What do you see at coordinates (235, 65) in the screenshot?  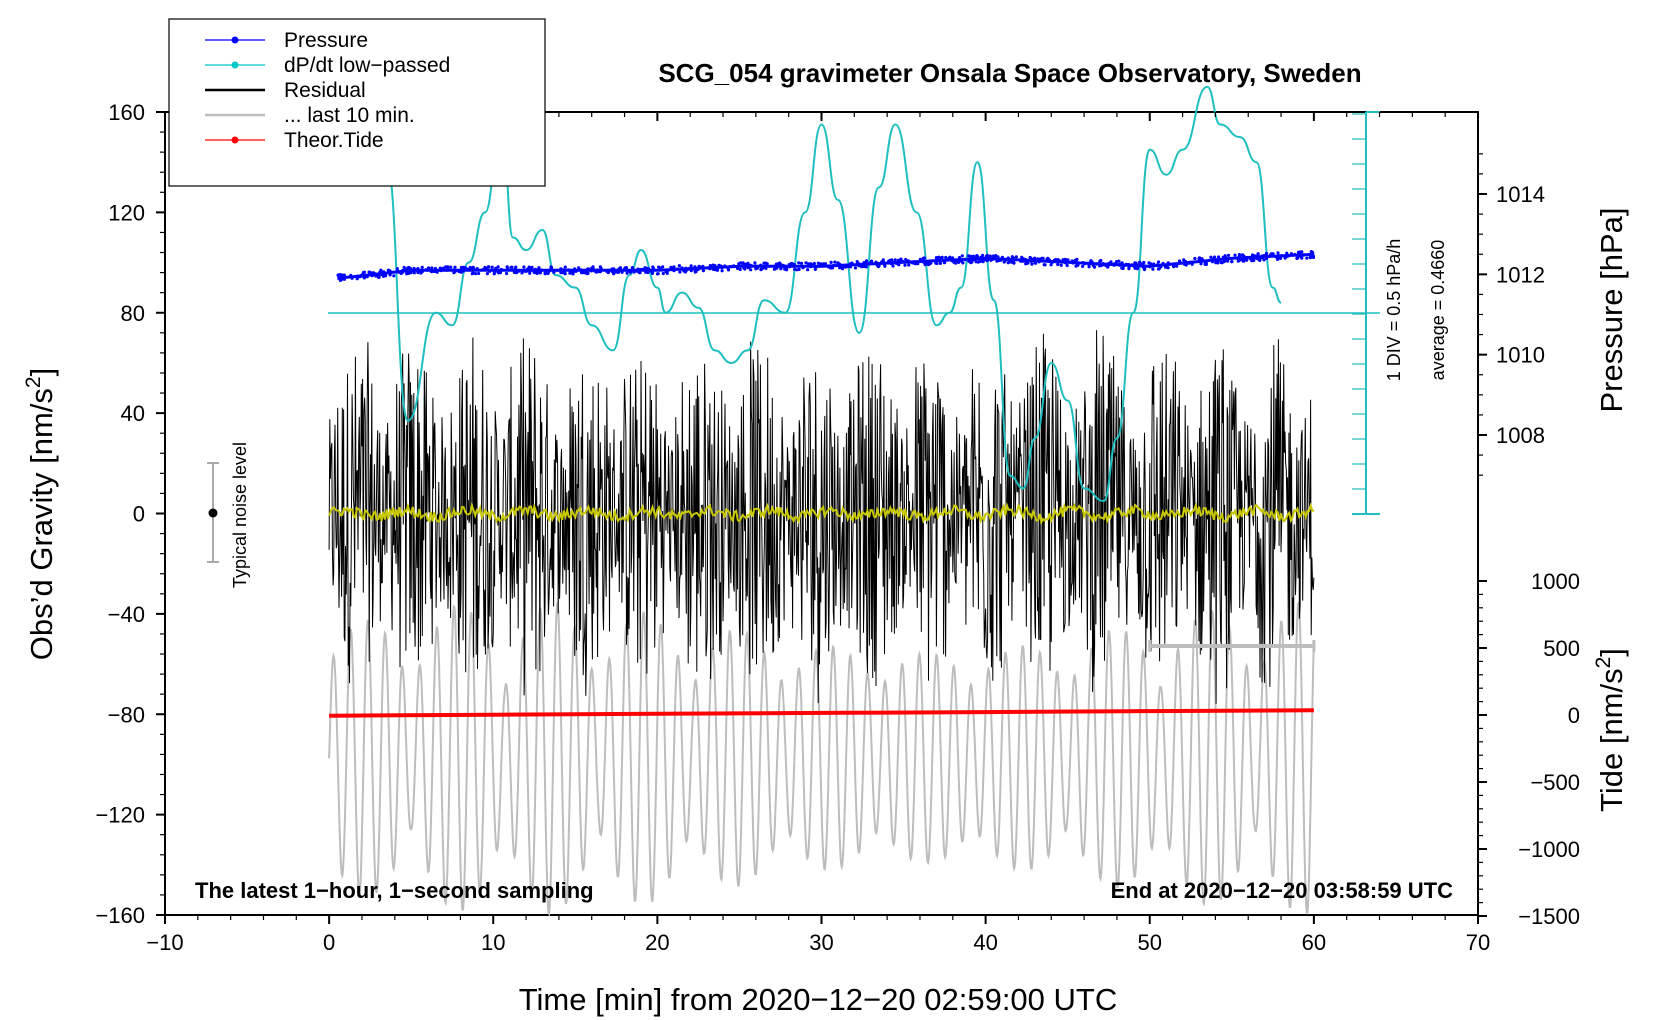 I see `legend-swatch-dot` at bounding box center [235, 65].